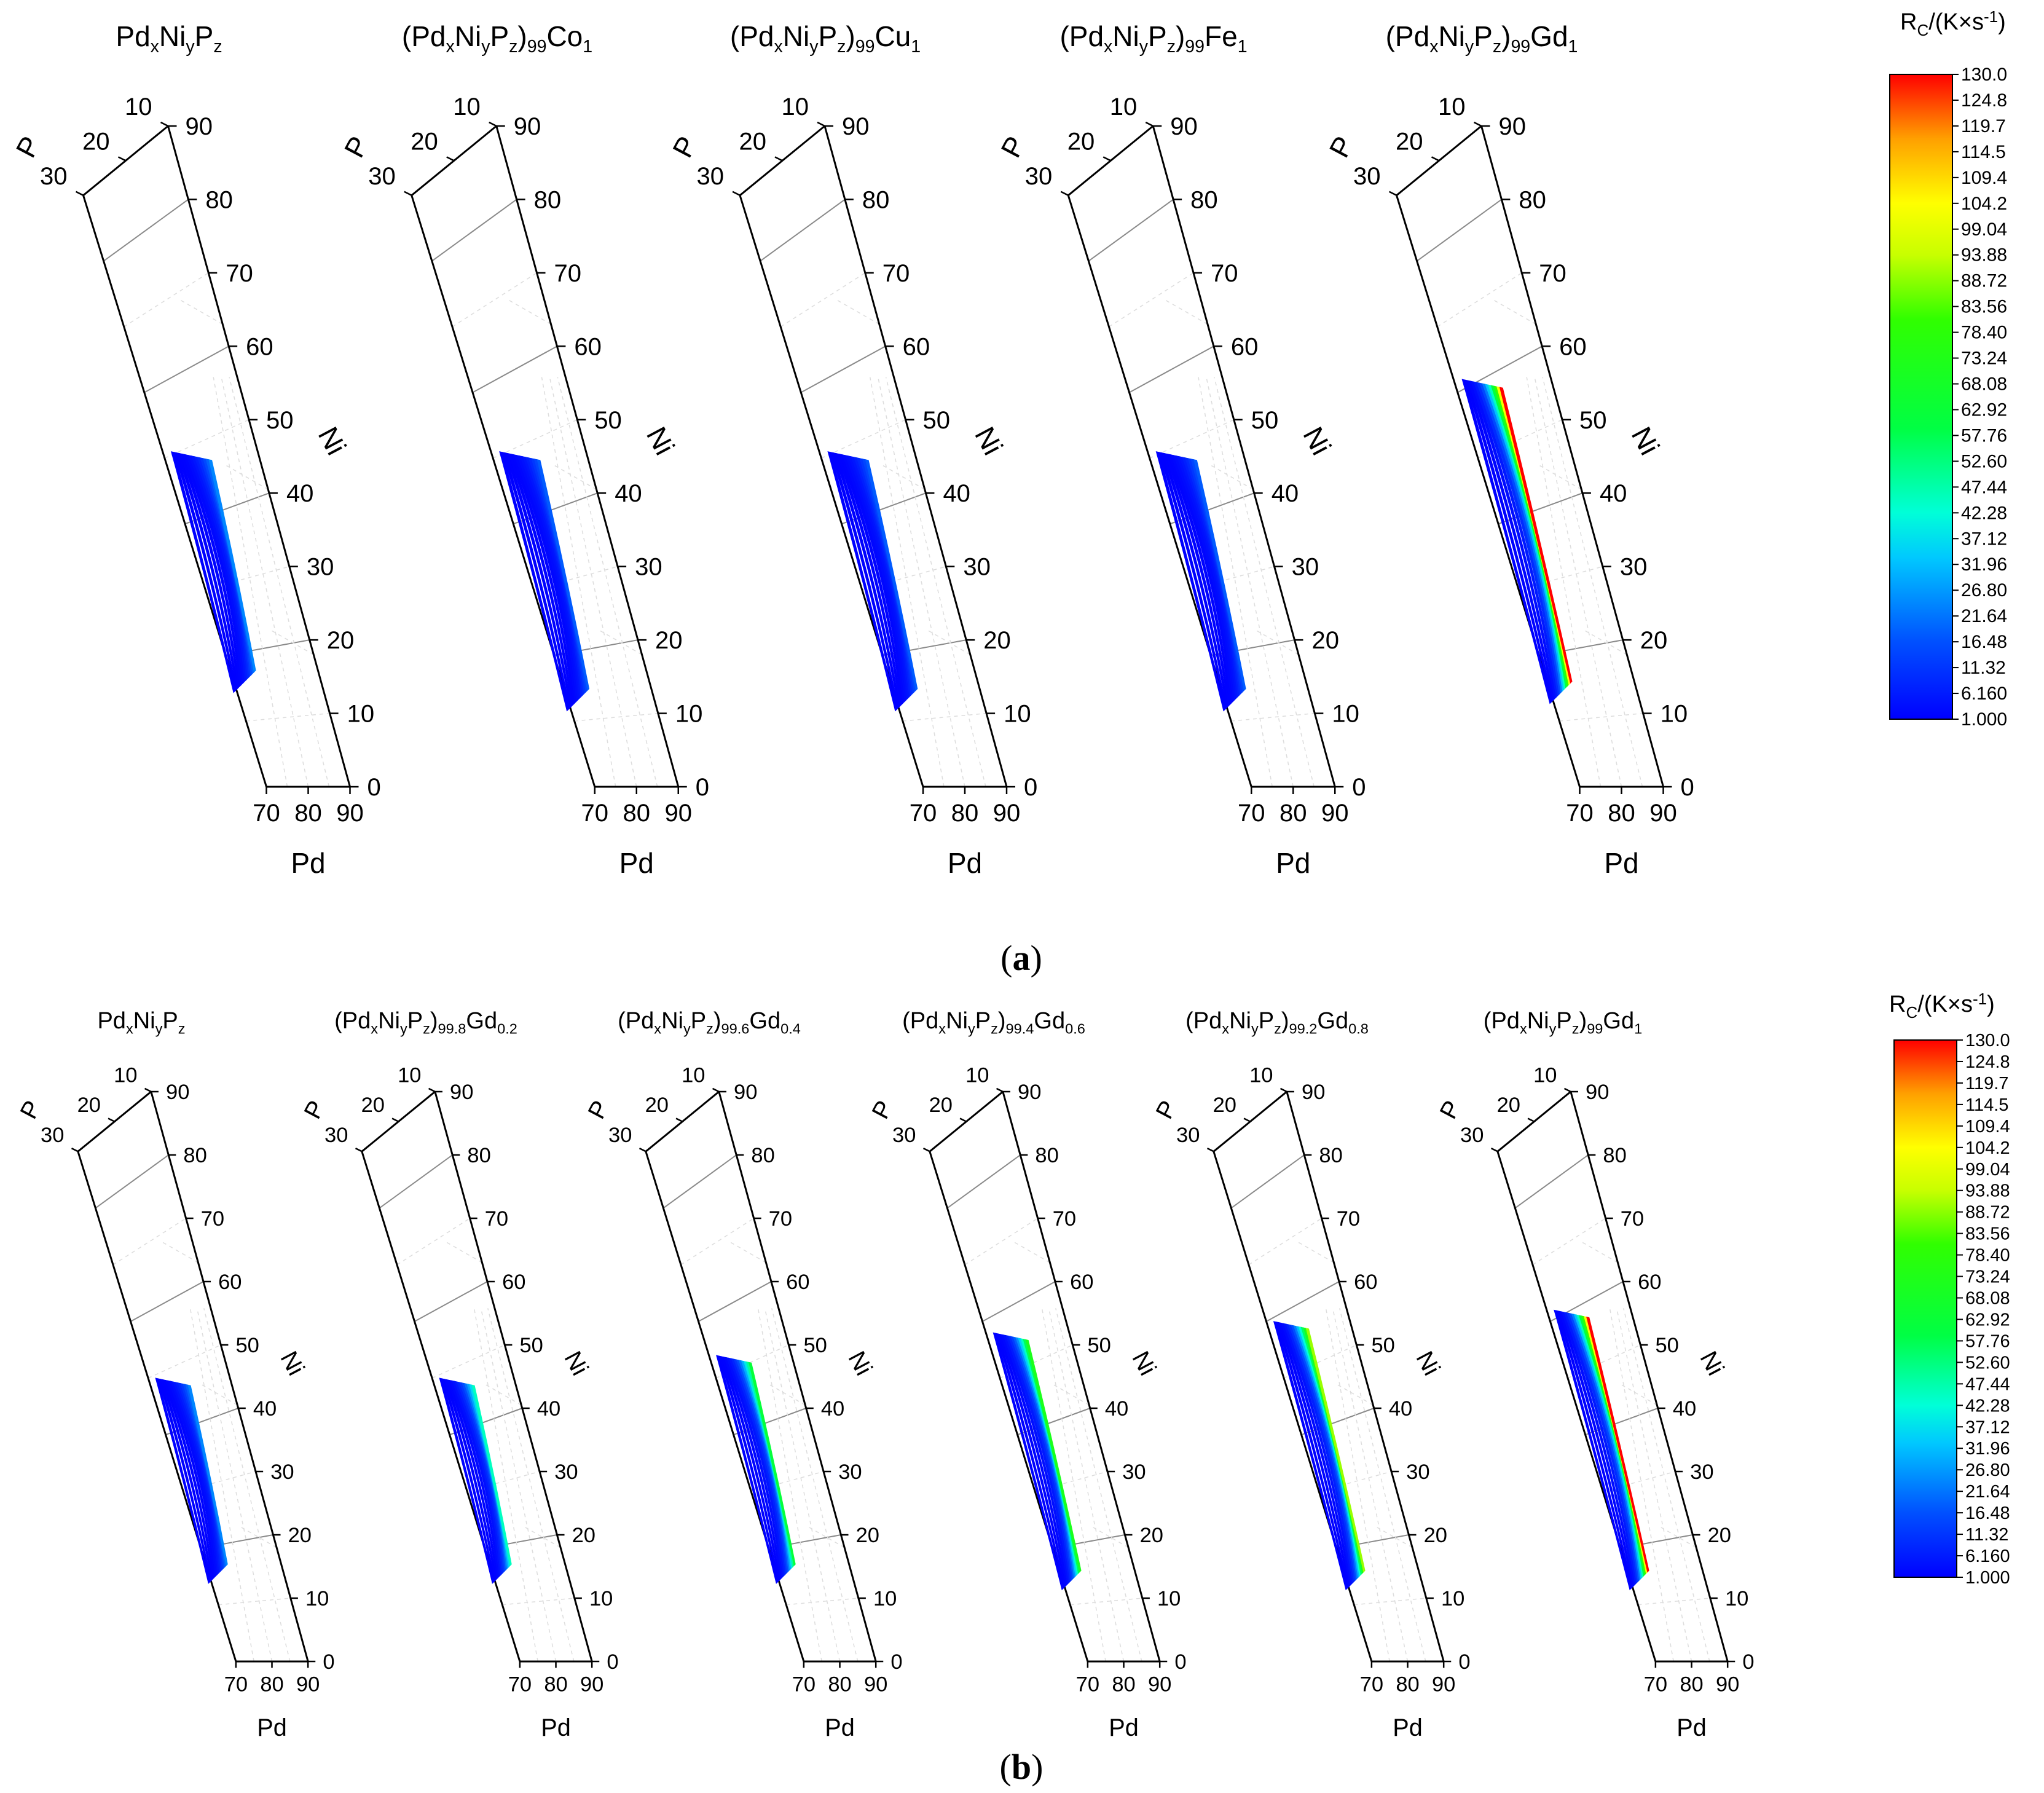 The height and width of the screenshot is (1793, 2044). What do you see at coordinates (1452, 106) in the screenshot?
I see `p-tick-label: 10` at bounding box center [1452, 106].